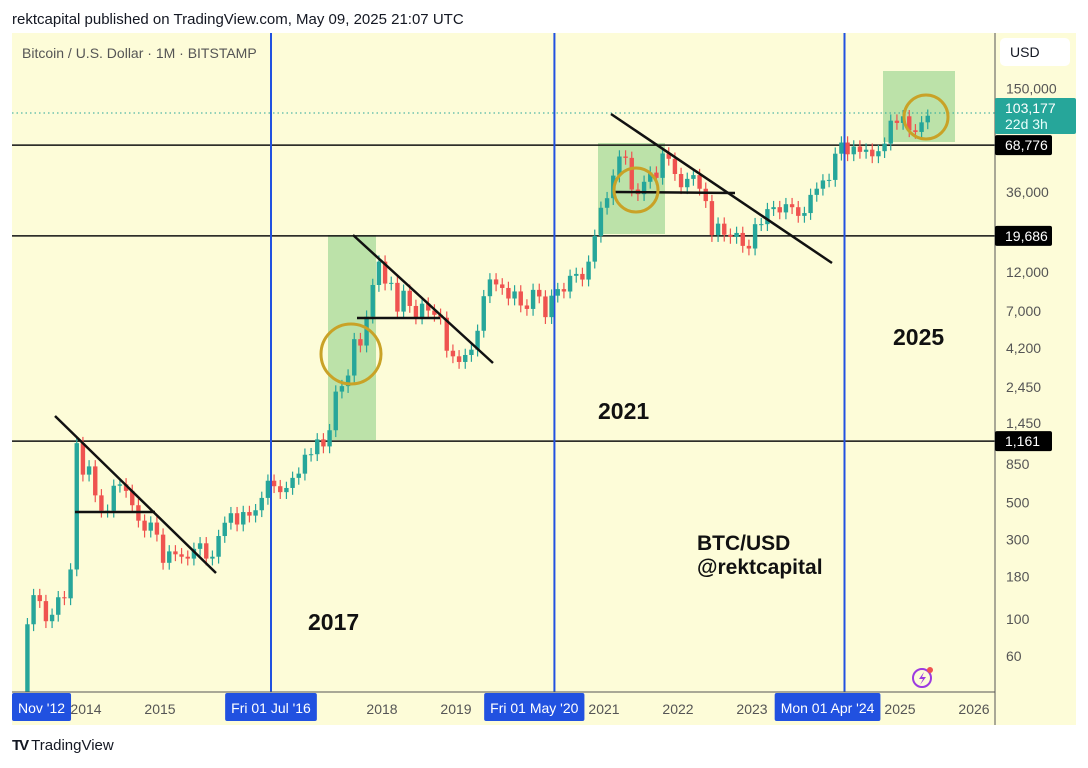 The image size is (1088, 768). Describe the element at coordinates (63, 745) in the screenshot. I see `tradingview-logo: TV TradingView` at that location.